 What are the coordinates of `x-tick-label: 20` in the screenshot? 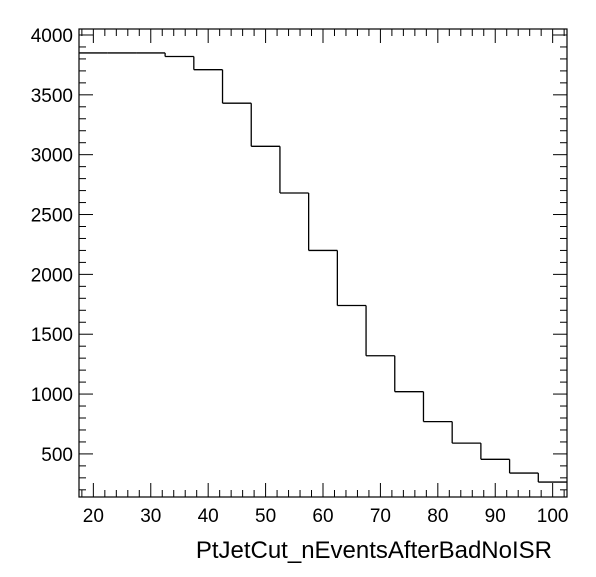 It's located at (93, 516).